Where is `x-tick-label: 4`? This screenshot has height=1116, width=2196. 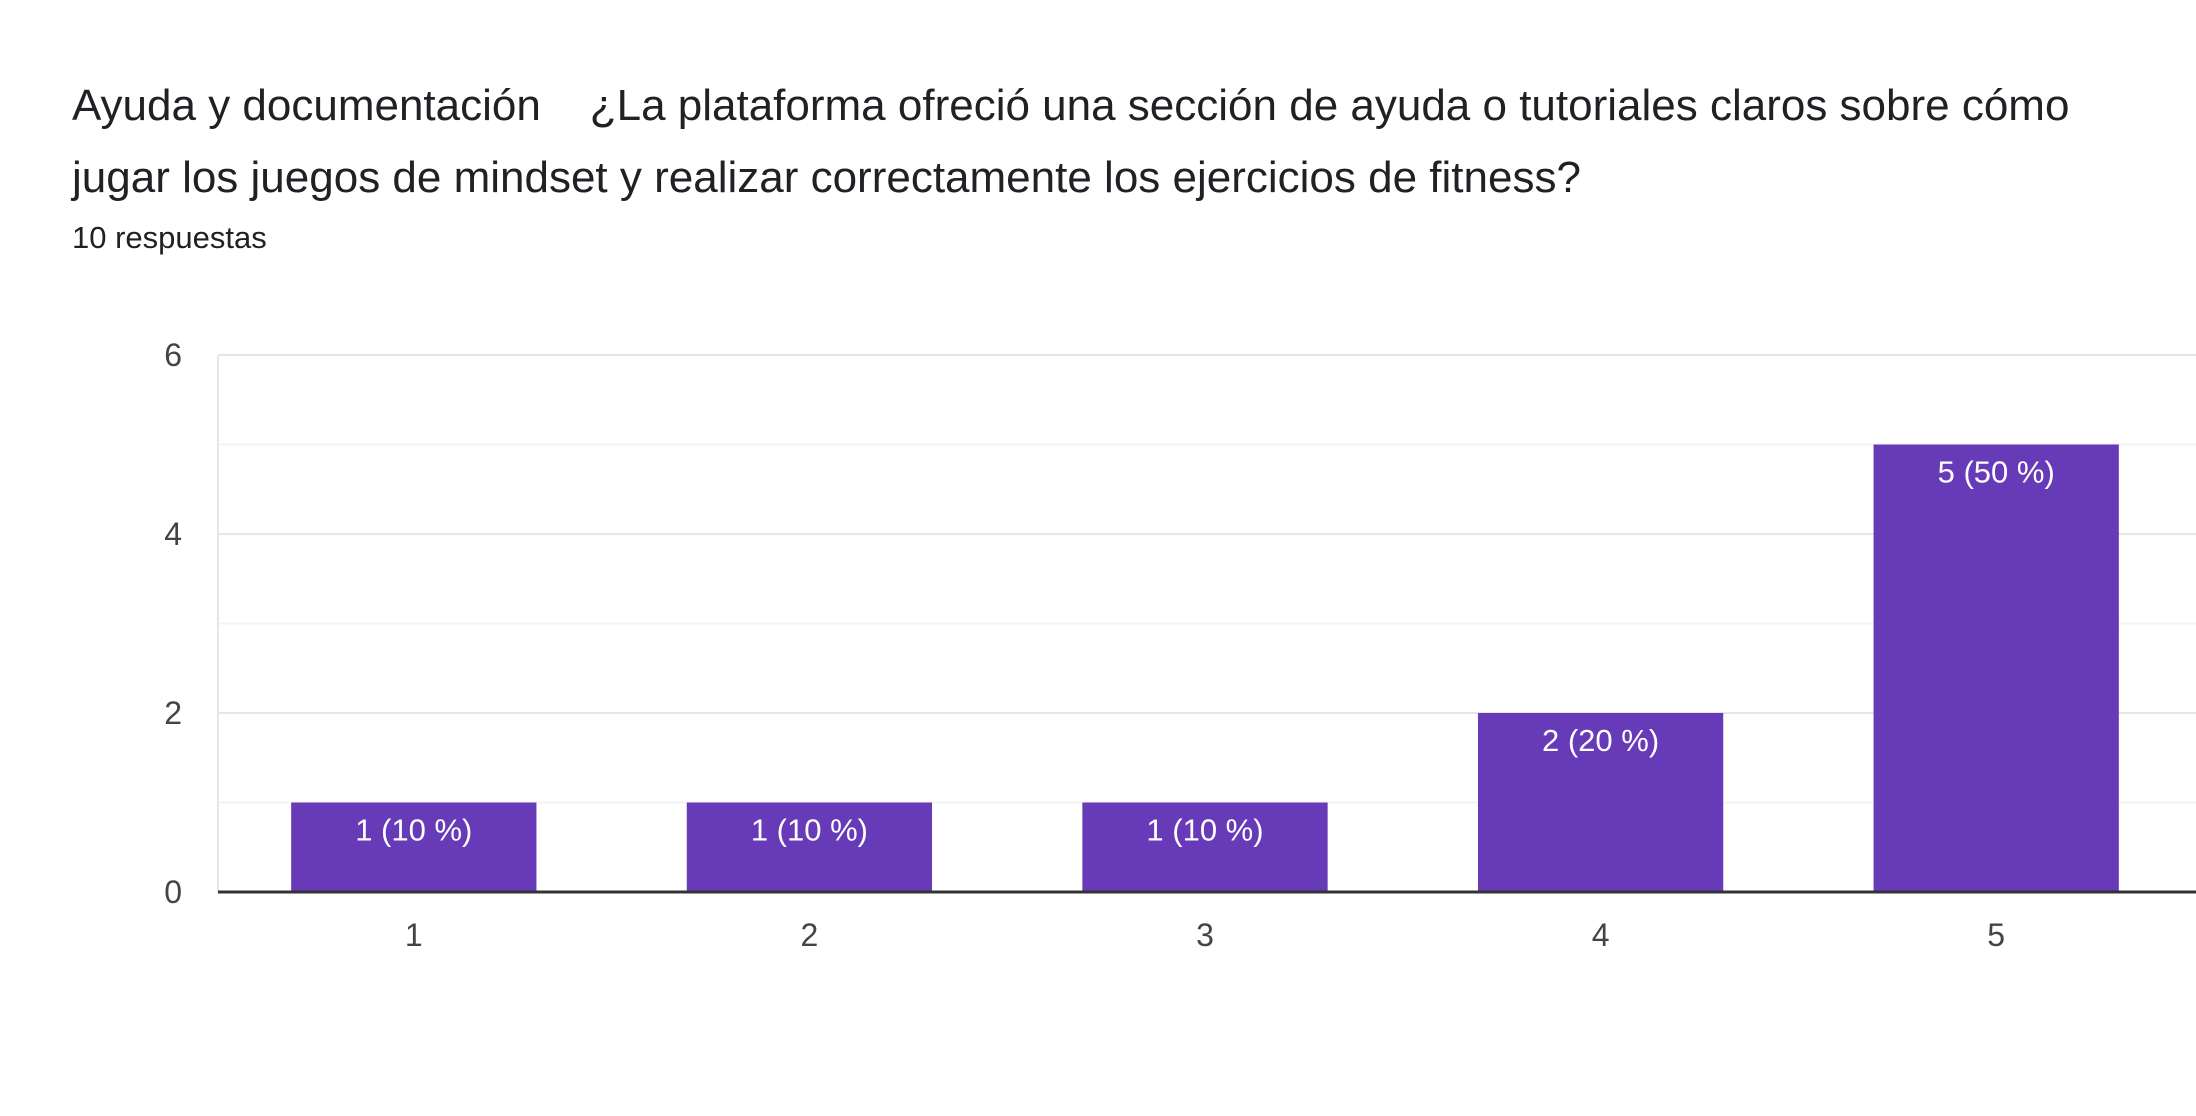
x-tick-label: 4 is located at coordinates (1601, 935).